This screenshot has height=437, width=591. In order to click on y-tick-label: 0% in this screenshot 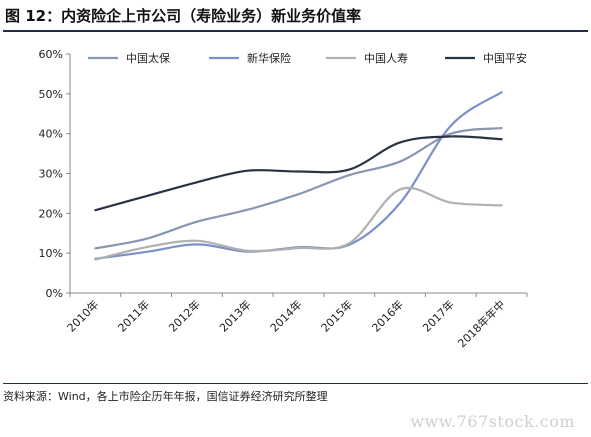, I will do `click(54, 293)`.